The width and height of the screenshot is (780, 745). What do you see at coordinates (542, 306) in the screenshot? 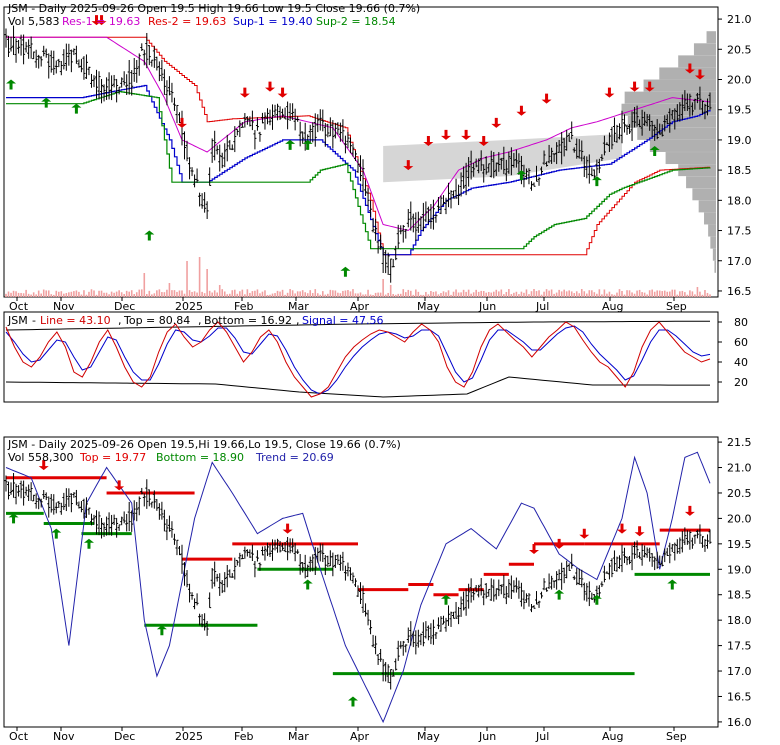
I see `price-x-axis-tick-label: Jul` at bounding box center [542, 306].